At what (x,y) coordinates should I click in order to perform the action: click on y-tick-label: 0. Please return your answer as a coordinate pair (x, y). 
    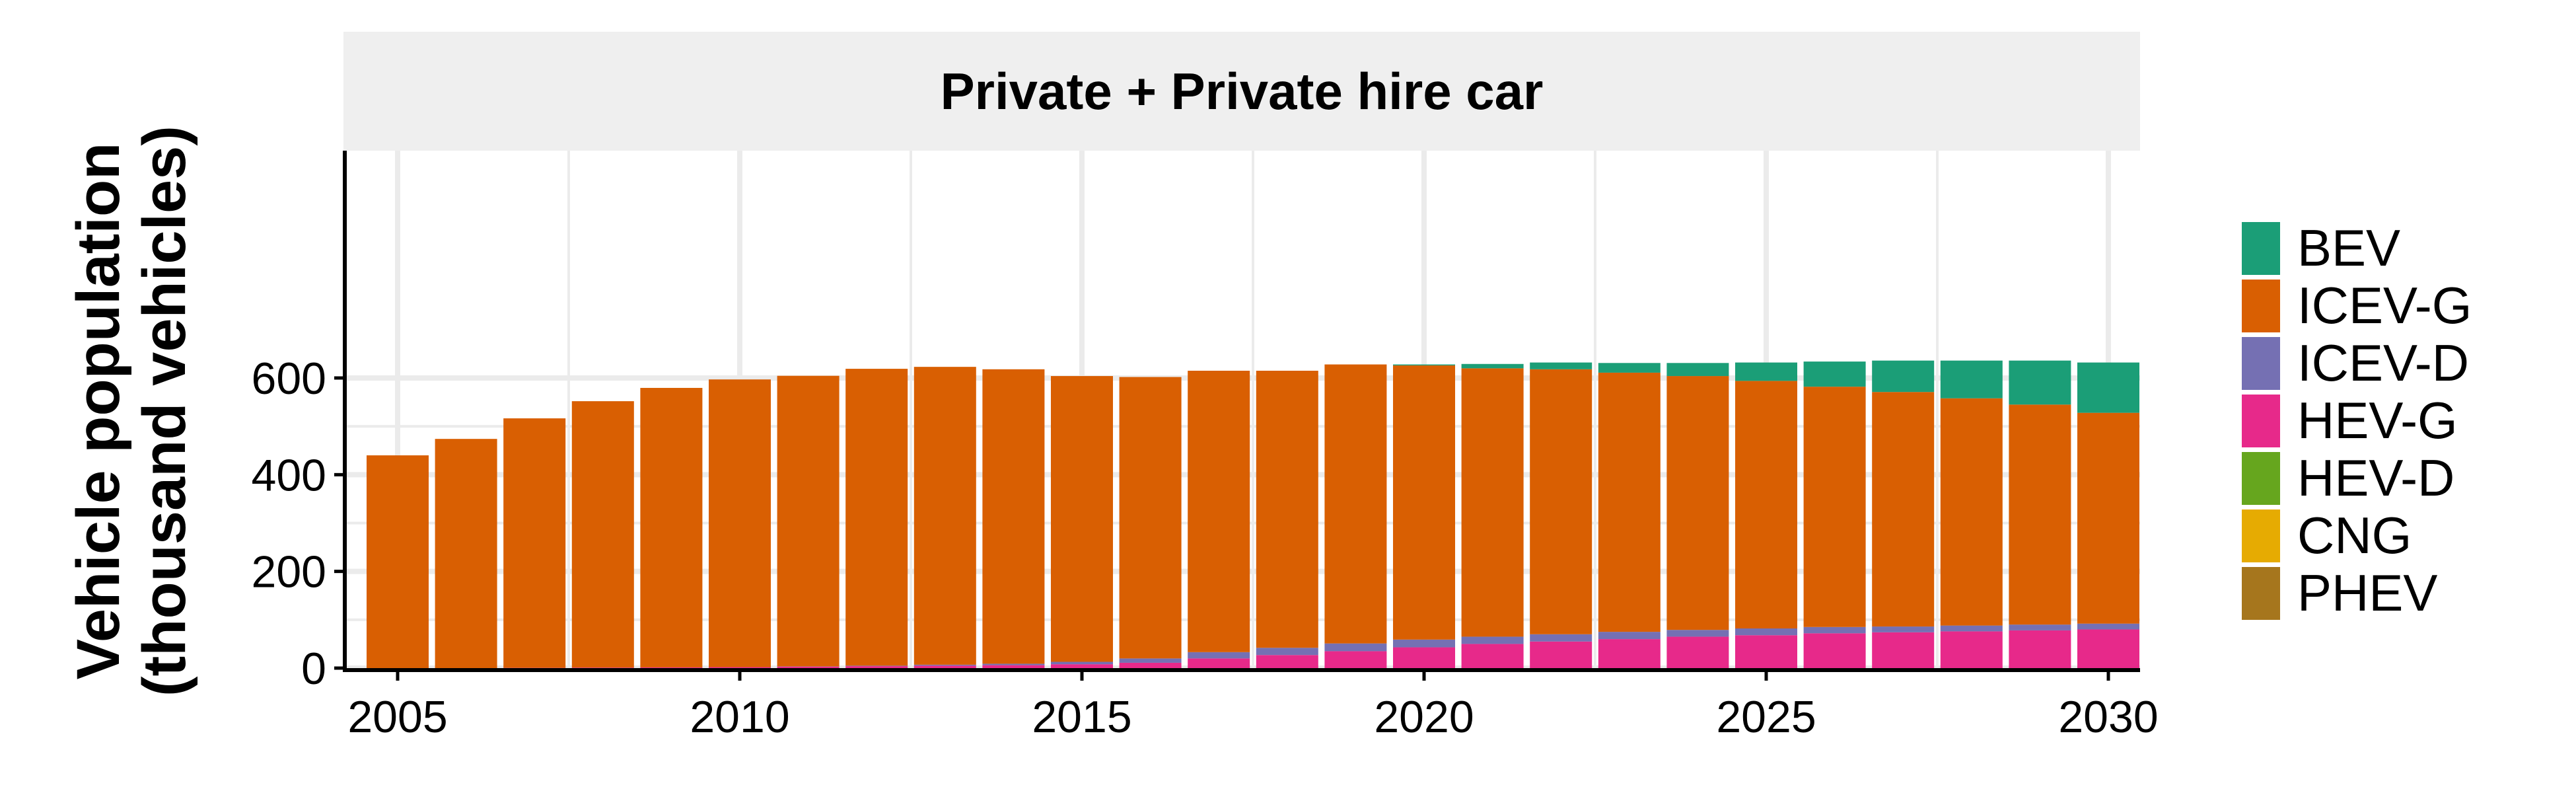
    Looking at the image, I should click on (314, 669).